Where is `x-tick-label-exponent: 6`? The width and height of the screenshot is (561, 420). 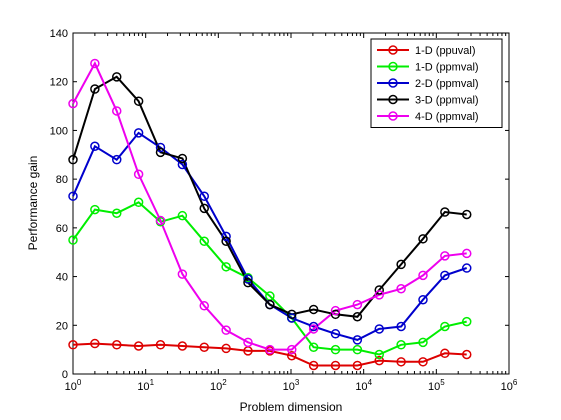 x-tick-label-exponent: 6 is located at coordinates (515, 382).